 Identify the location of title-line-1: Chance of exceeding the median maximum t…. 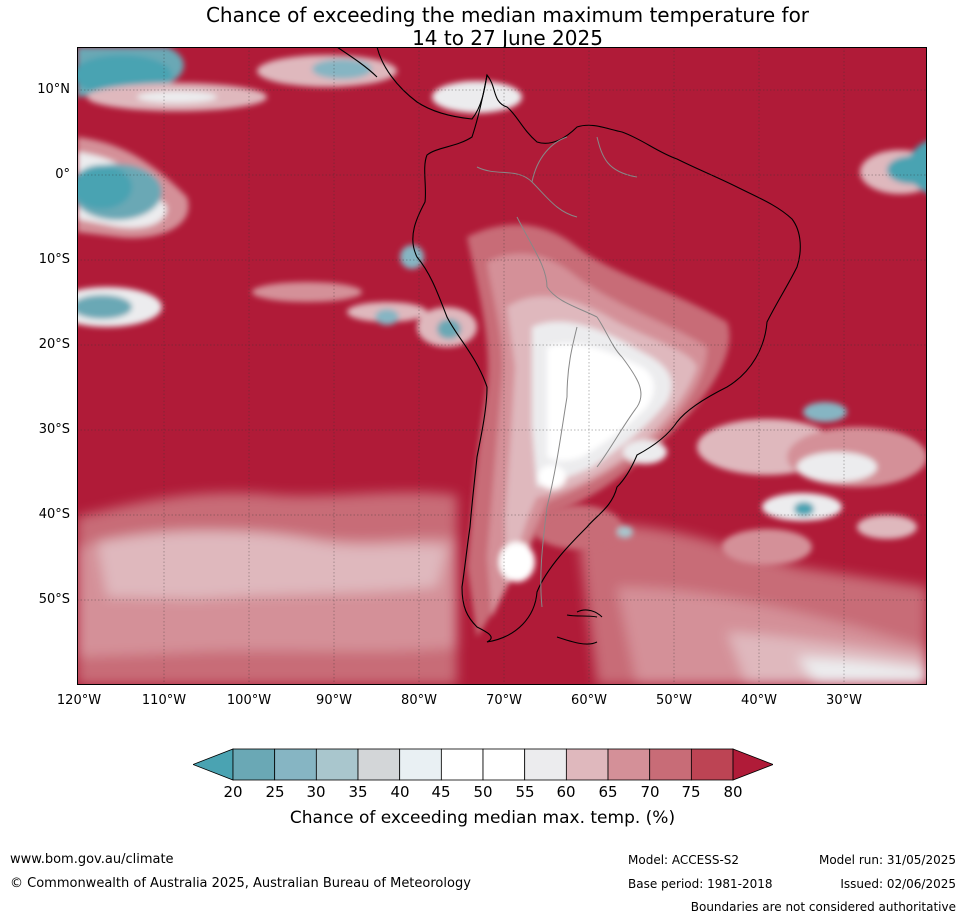
(507, 15).